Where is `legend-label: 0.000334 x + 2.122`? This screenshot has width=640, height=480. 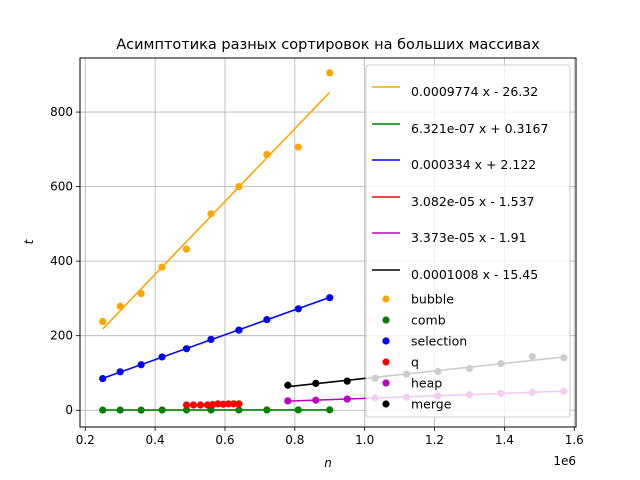 legend-label: 0.000334 x + 2.122 is located at coordinates (473, 164).